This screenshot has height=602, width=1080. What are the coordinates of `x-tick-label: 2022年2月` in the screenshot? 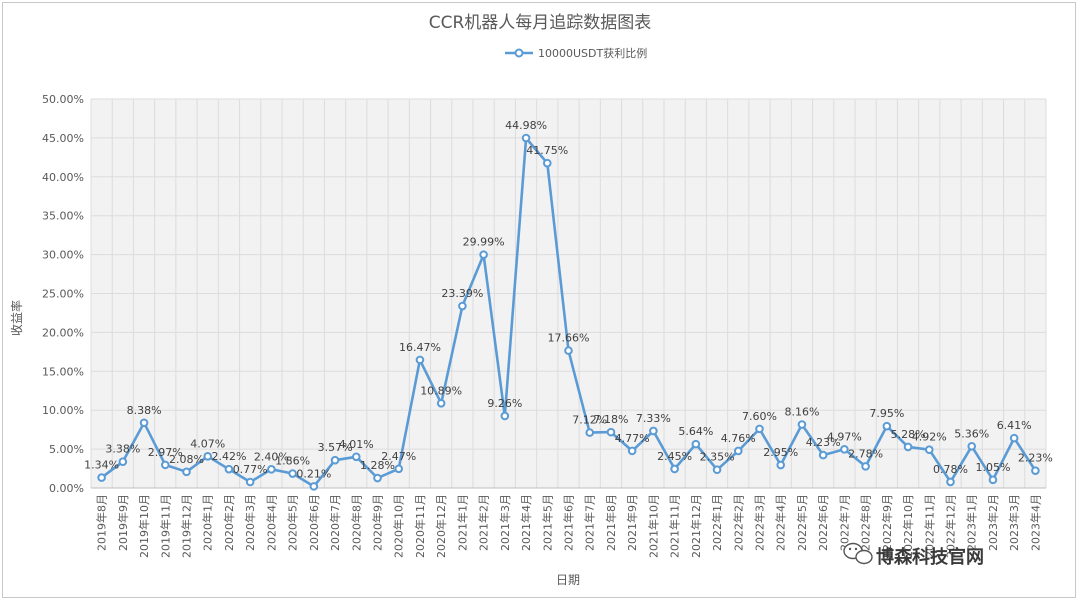 It's located at (738, 522).